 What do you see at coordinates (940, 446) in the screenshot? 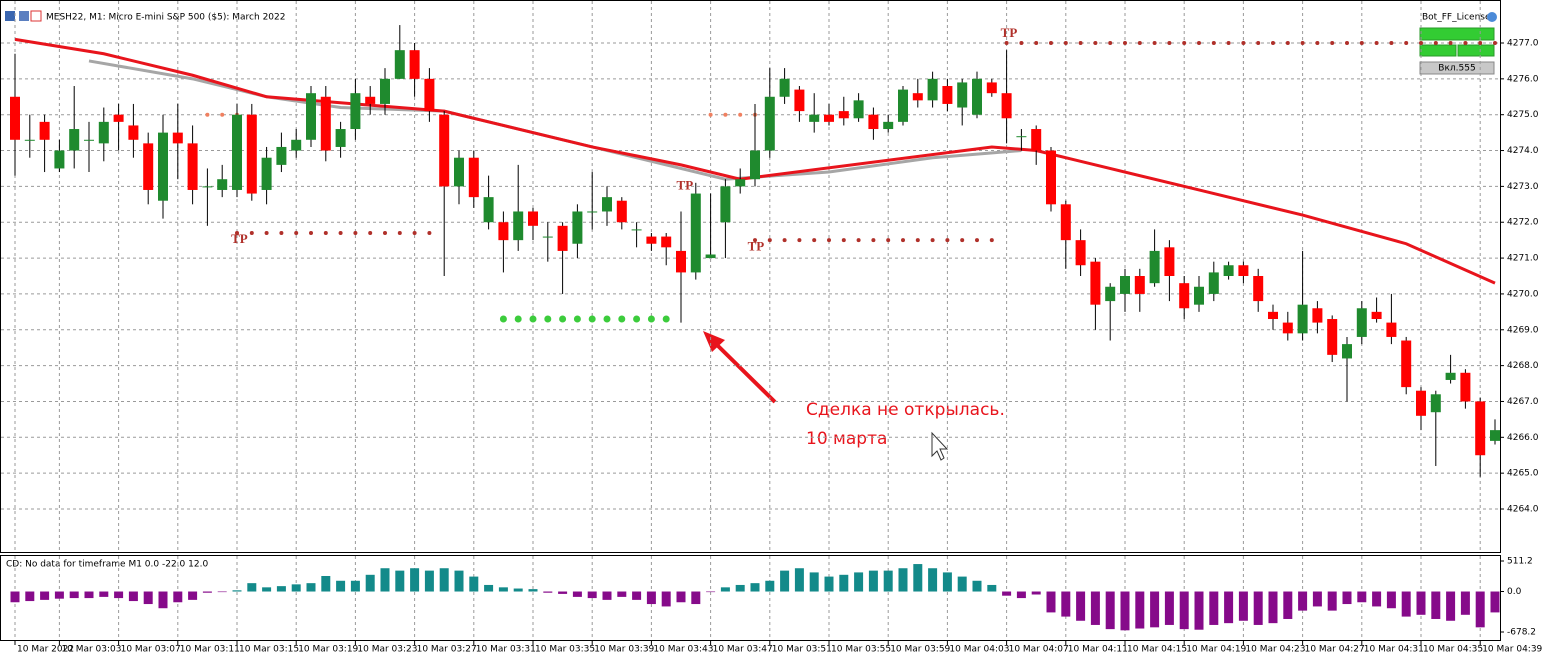
I see `cursor` at bounding box center [940, 446].